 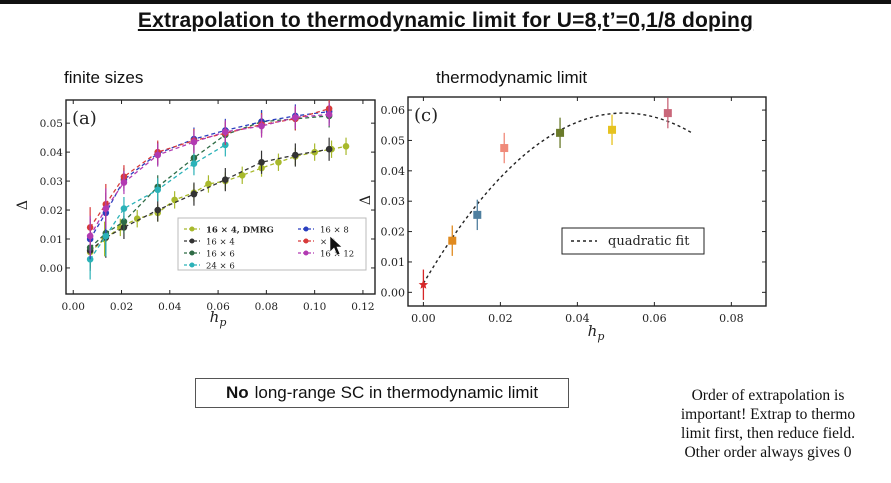 What do you see at coordinates (426, 115) in the screenshot?
I see `panel-label: (c)` at bounding box center [426, 115].